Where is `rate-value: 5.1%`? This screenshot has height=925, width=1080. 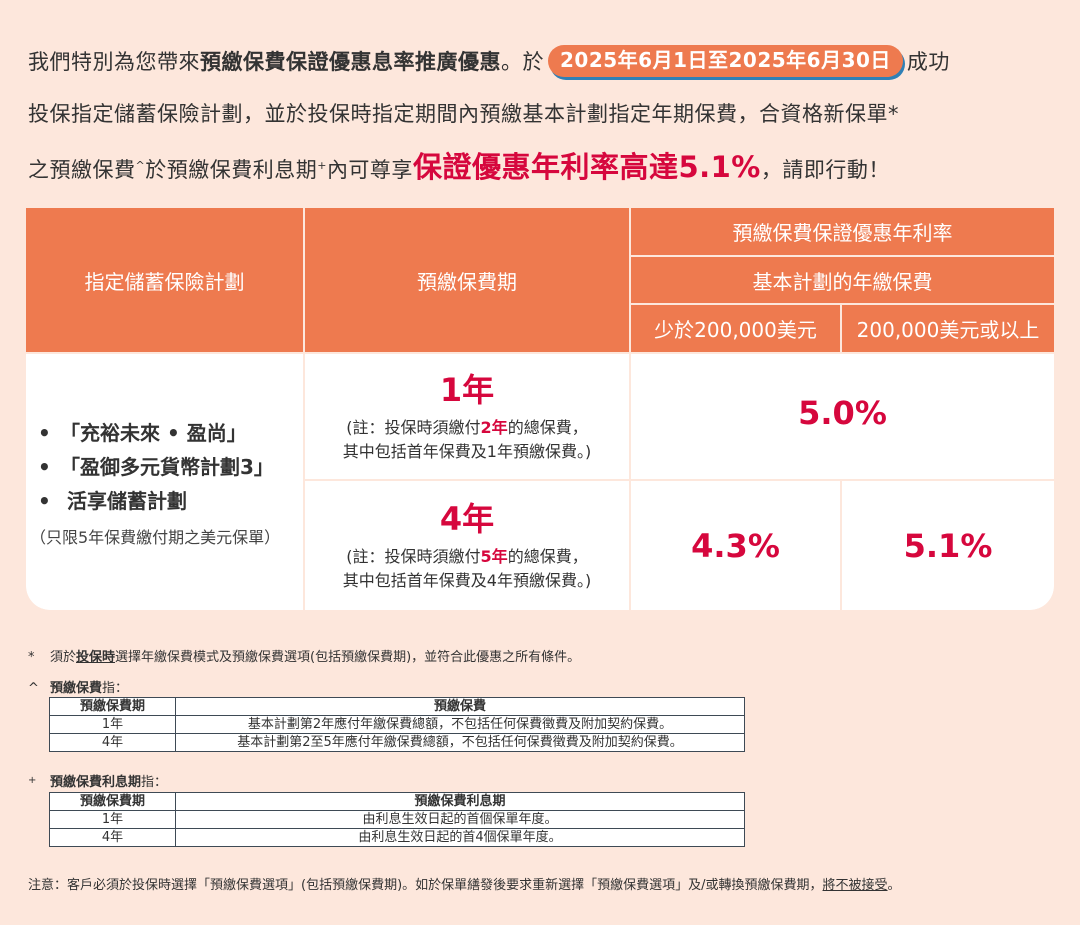
rate-value: 5.1% is located at coordinates (948, 545).